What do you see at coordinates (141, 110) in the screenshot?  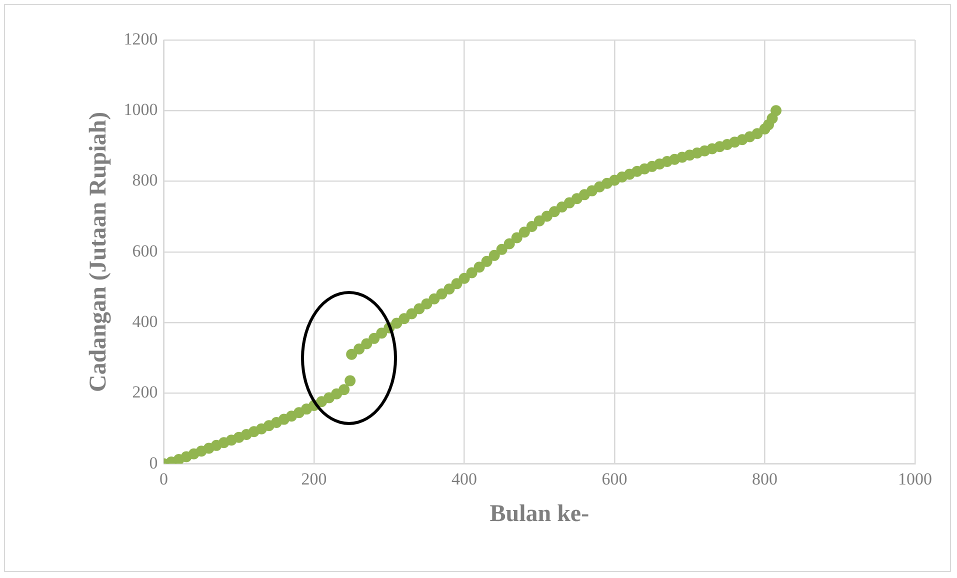 I see `y-tick-label: 1000` at bounding box center [141, 110].